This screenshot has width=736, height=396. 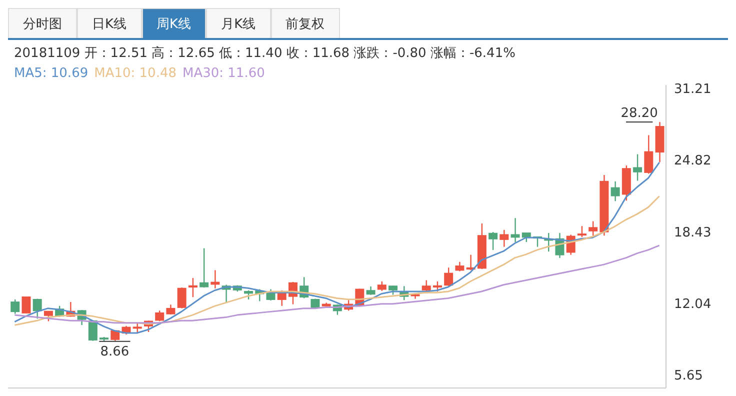 What do you see at coordinates (115, 352) in the screenshot?
I see `annotation: 8.66` at bounding box center [115, 352].